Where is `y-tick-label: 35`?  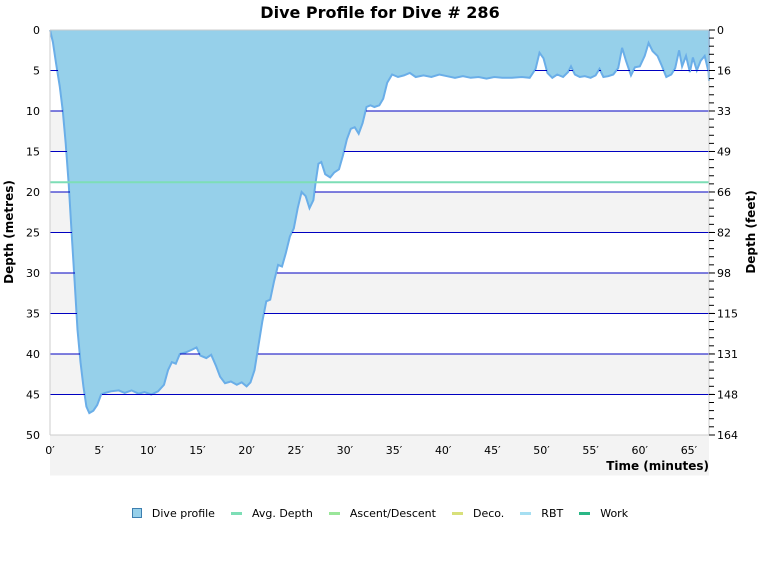
y-tick-label: 35 is located at coordinates (33, 314).